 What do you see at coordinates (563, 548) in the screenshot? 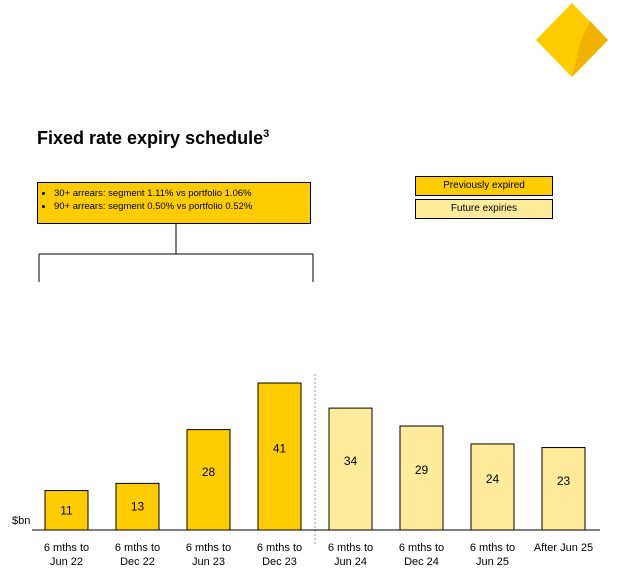
I see `x-tick-label: After Jun 25` at bounding box center [563, 548].